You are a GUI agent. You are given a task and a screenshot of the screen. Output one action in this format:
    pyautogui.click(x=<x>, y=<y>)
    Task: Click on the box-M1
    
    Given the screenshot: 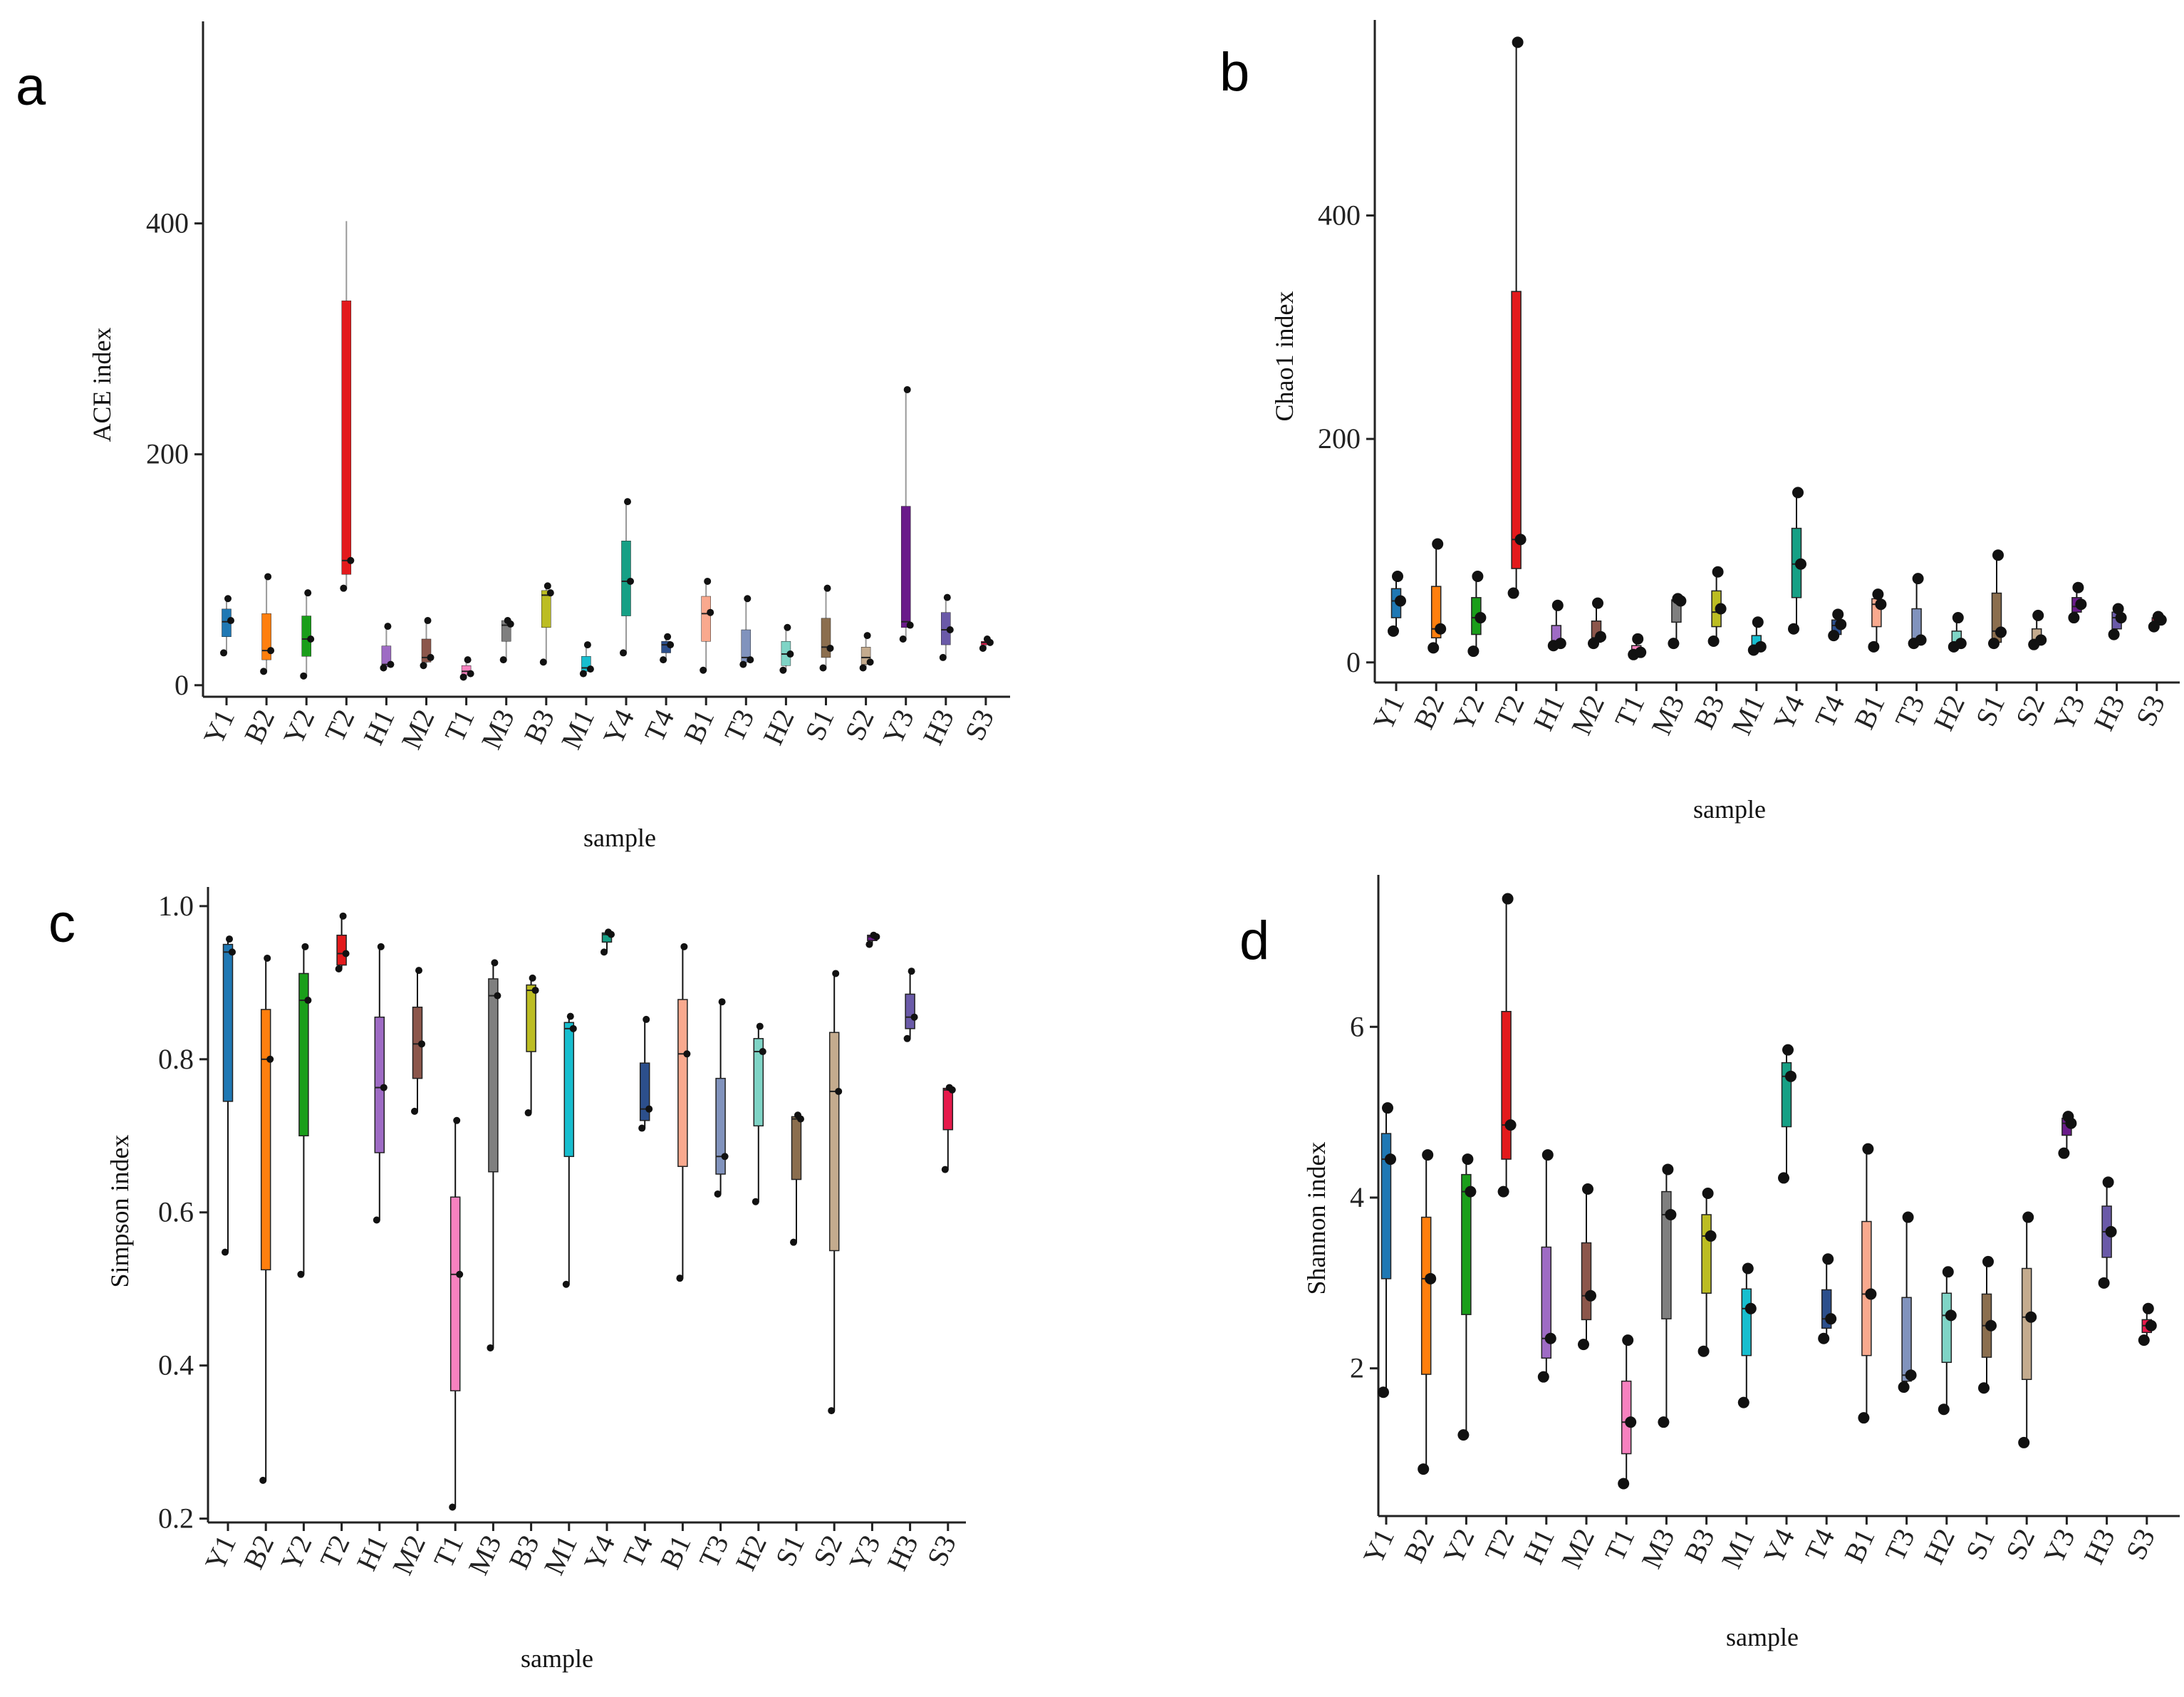 What is the action you would take?
    pyautogui.click(x=1747, y=1335)
    